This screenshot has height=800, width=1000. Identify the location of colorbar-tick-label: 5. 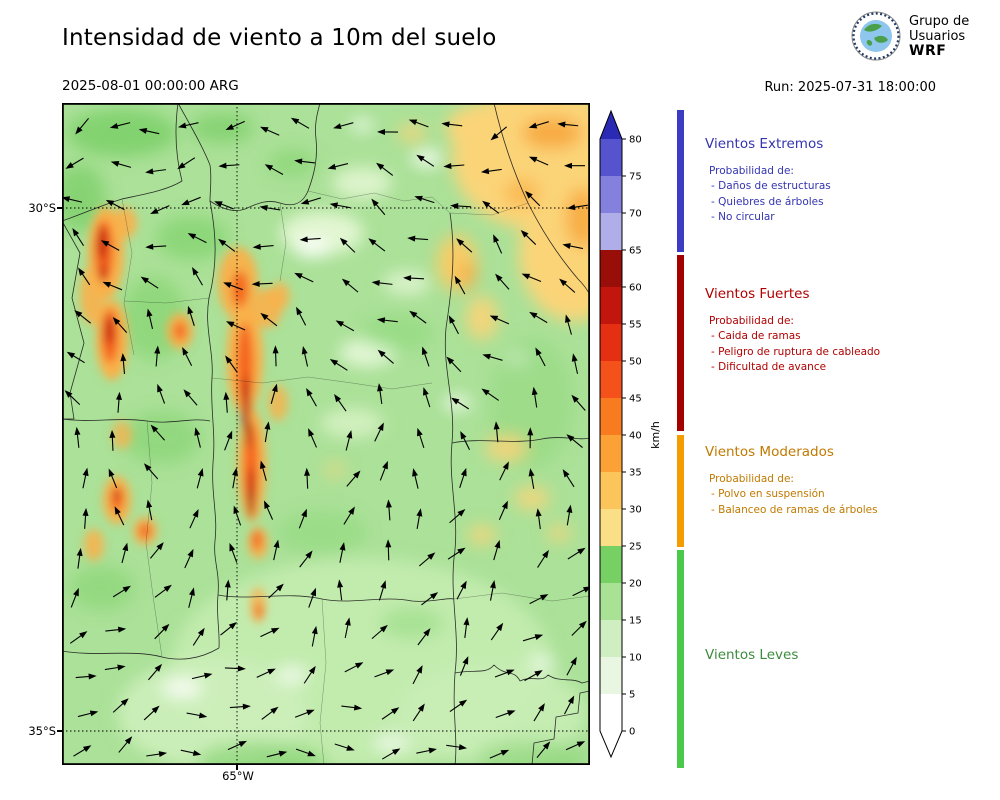
(632, 695).